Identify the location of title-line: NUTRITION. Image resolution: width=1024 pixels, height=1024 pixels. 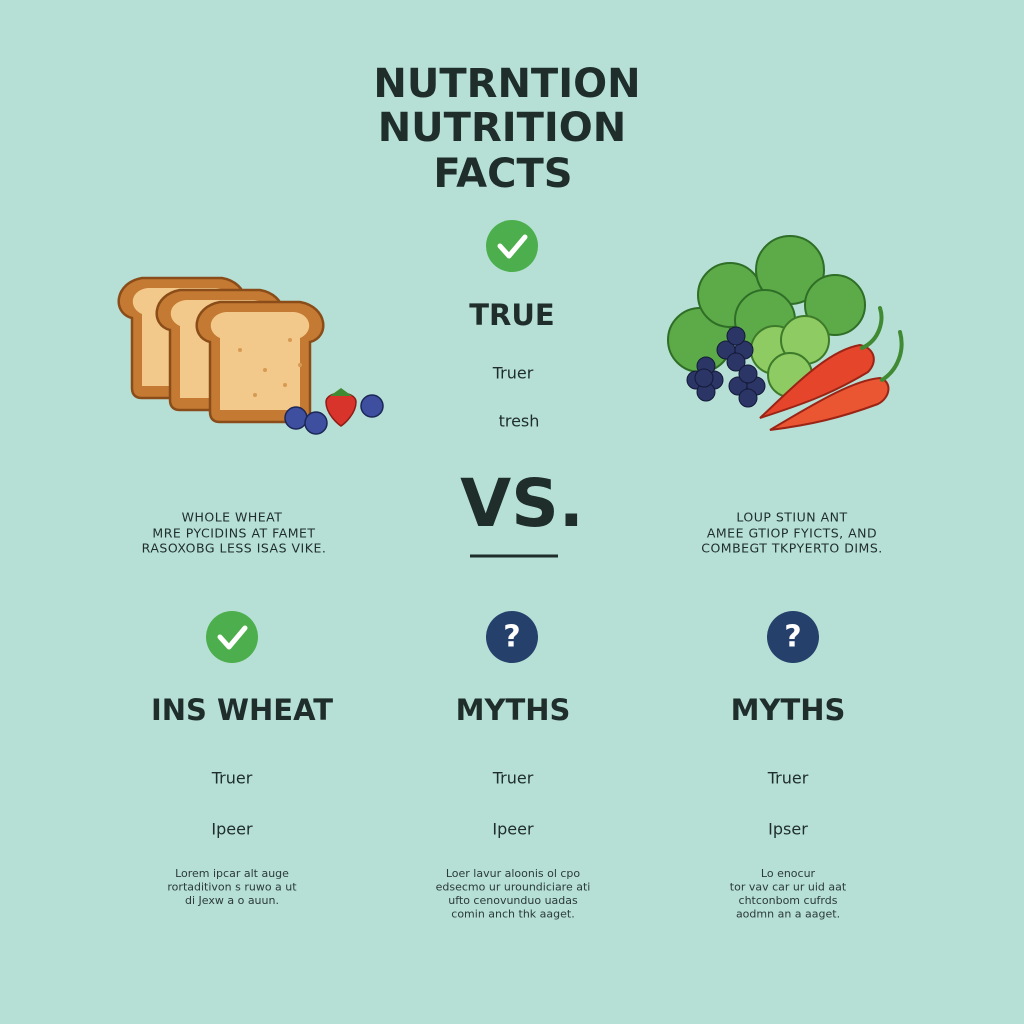
(502, 128).